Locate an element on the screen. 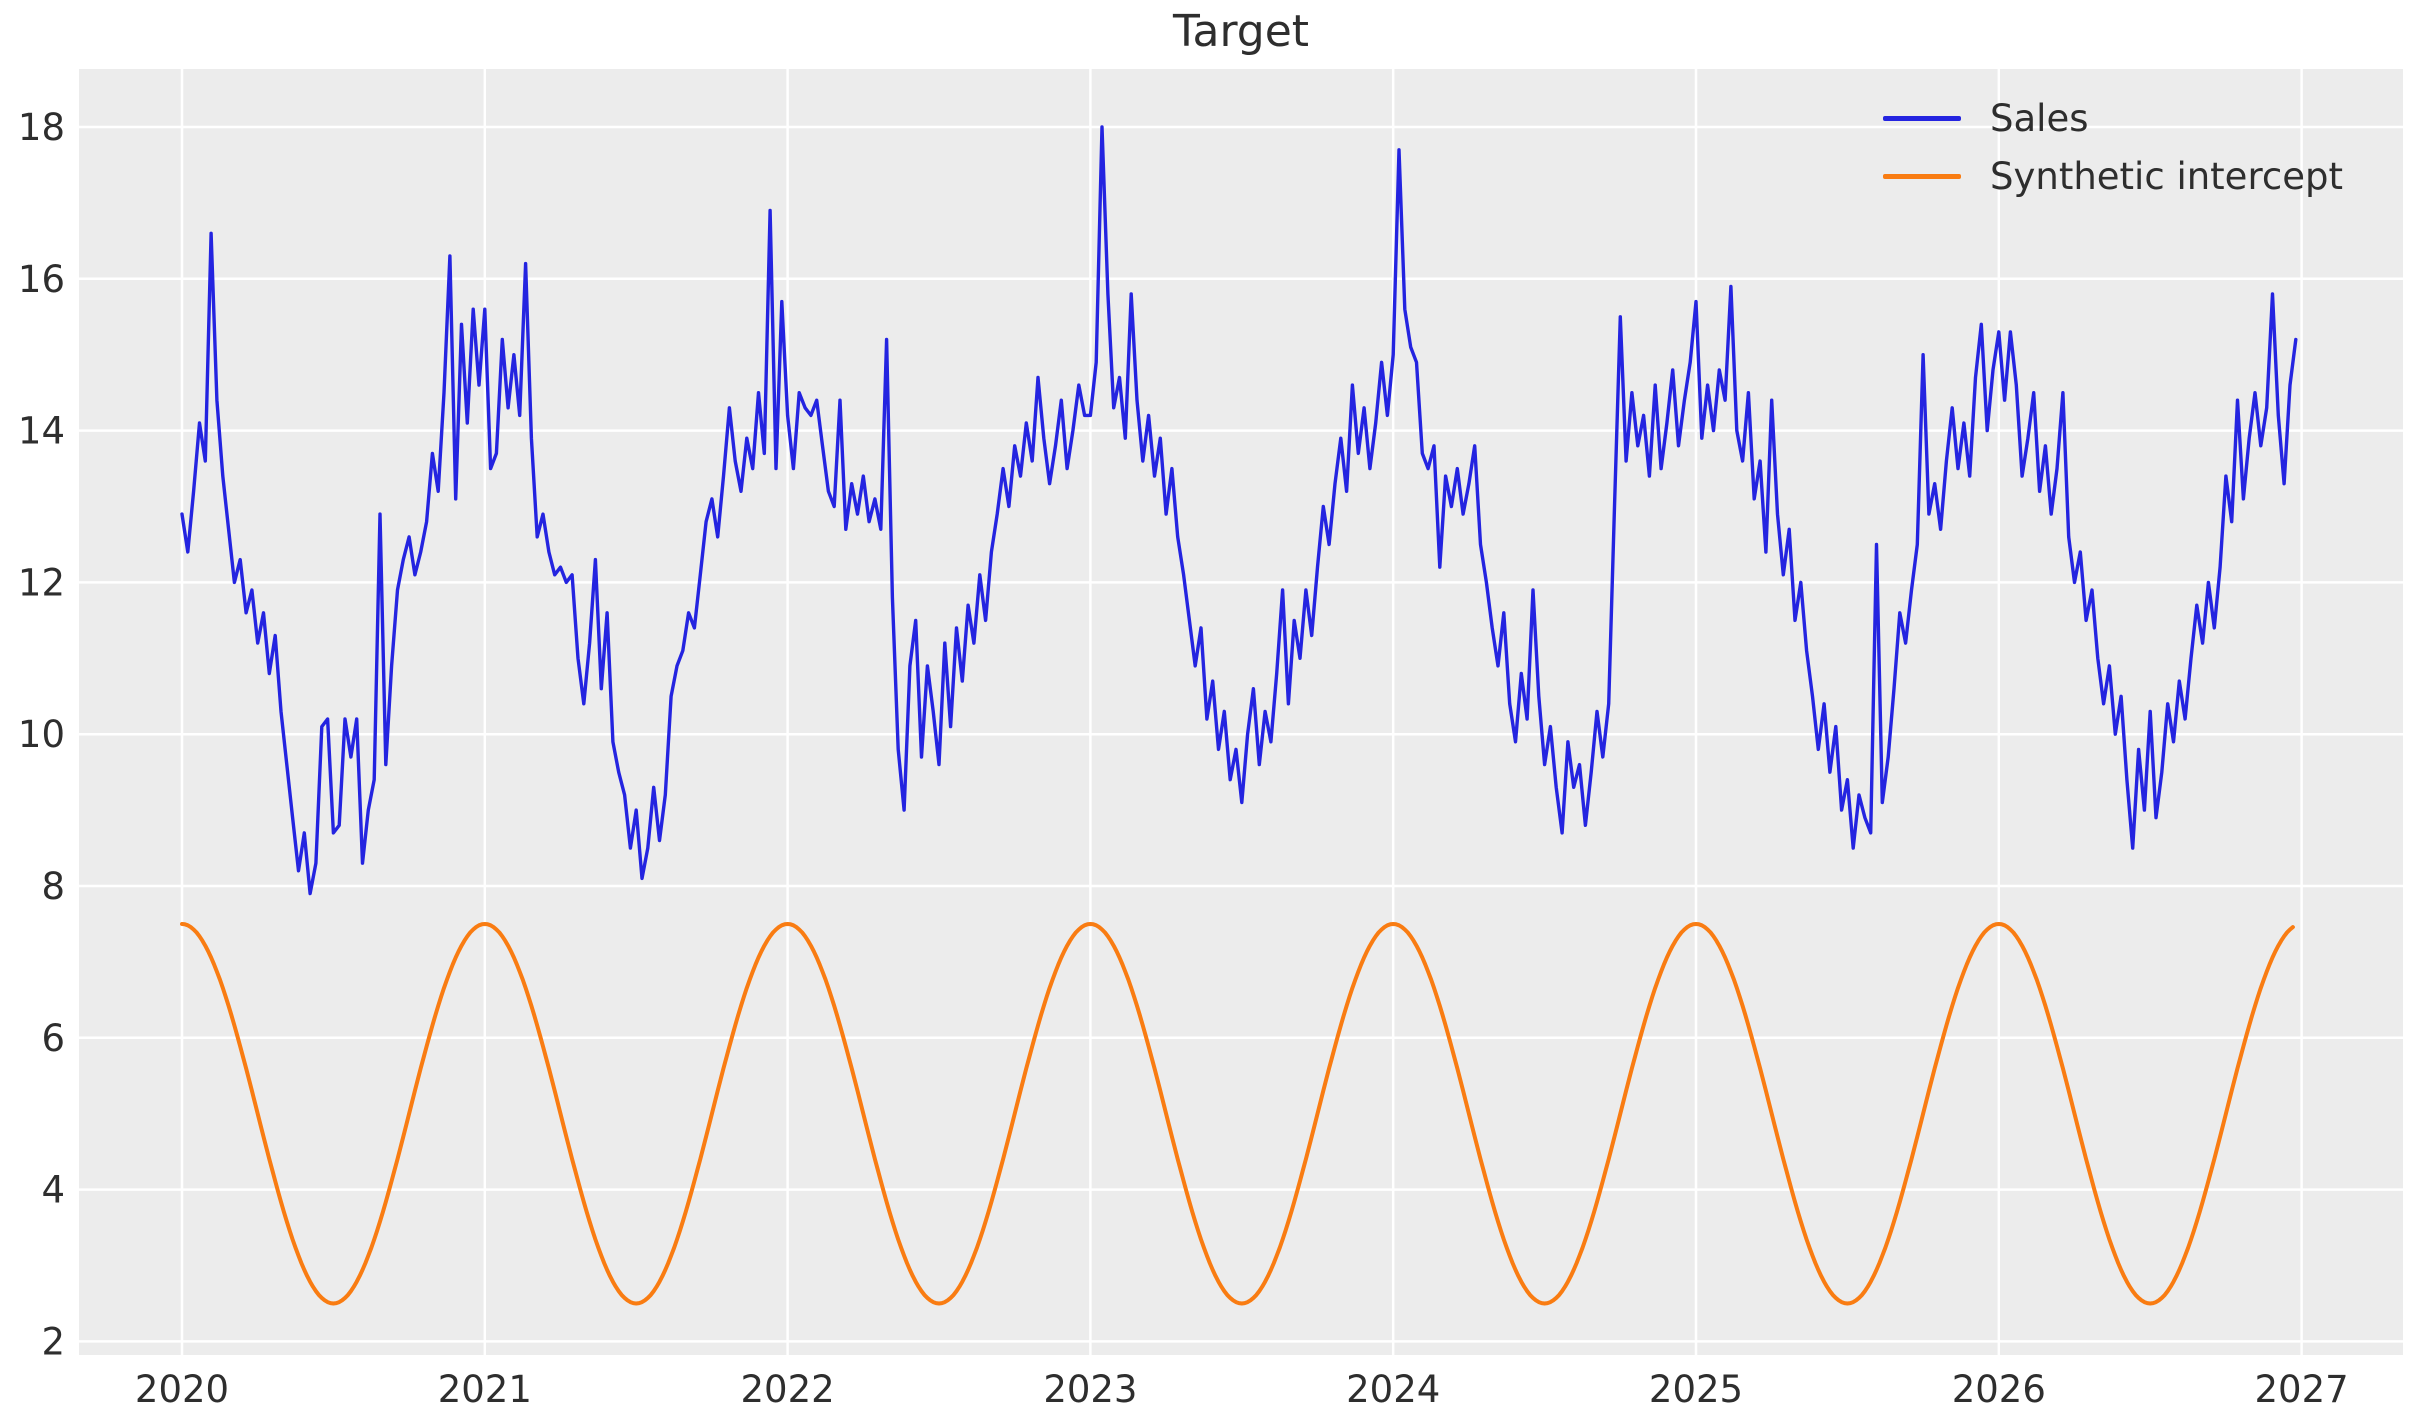  x-tick-label: 2024 is located at coordinates (1393, 1389).